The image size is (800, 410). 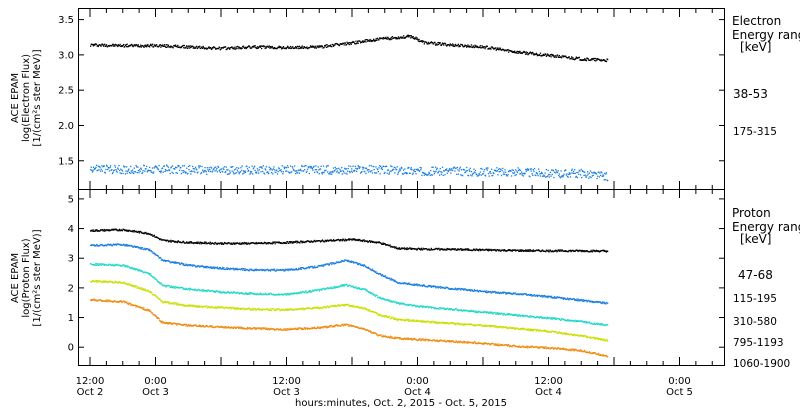 I want to click on y-tick-label: 0, so click(x=71, y=348).